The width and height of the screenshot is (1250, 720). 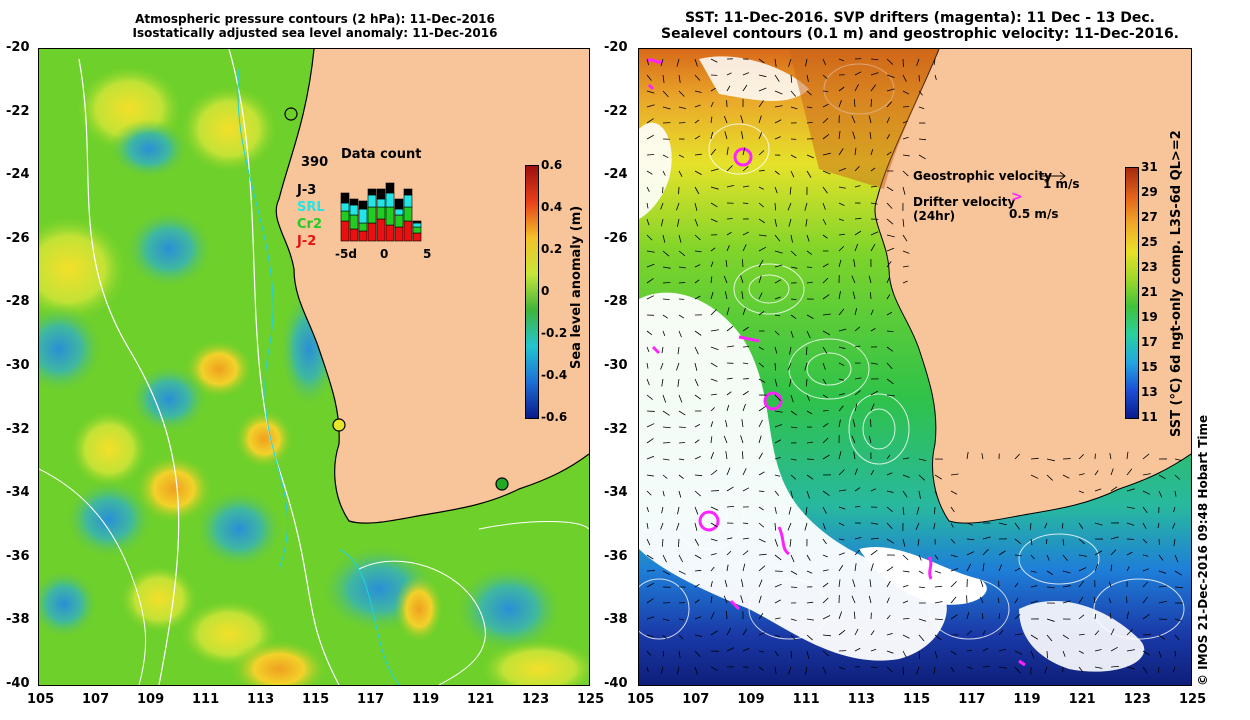 I want to click on colorbar-tick: -0.4, so click(x=554, y=375).